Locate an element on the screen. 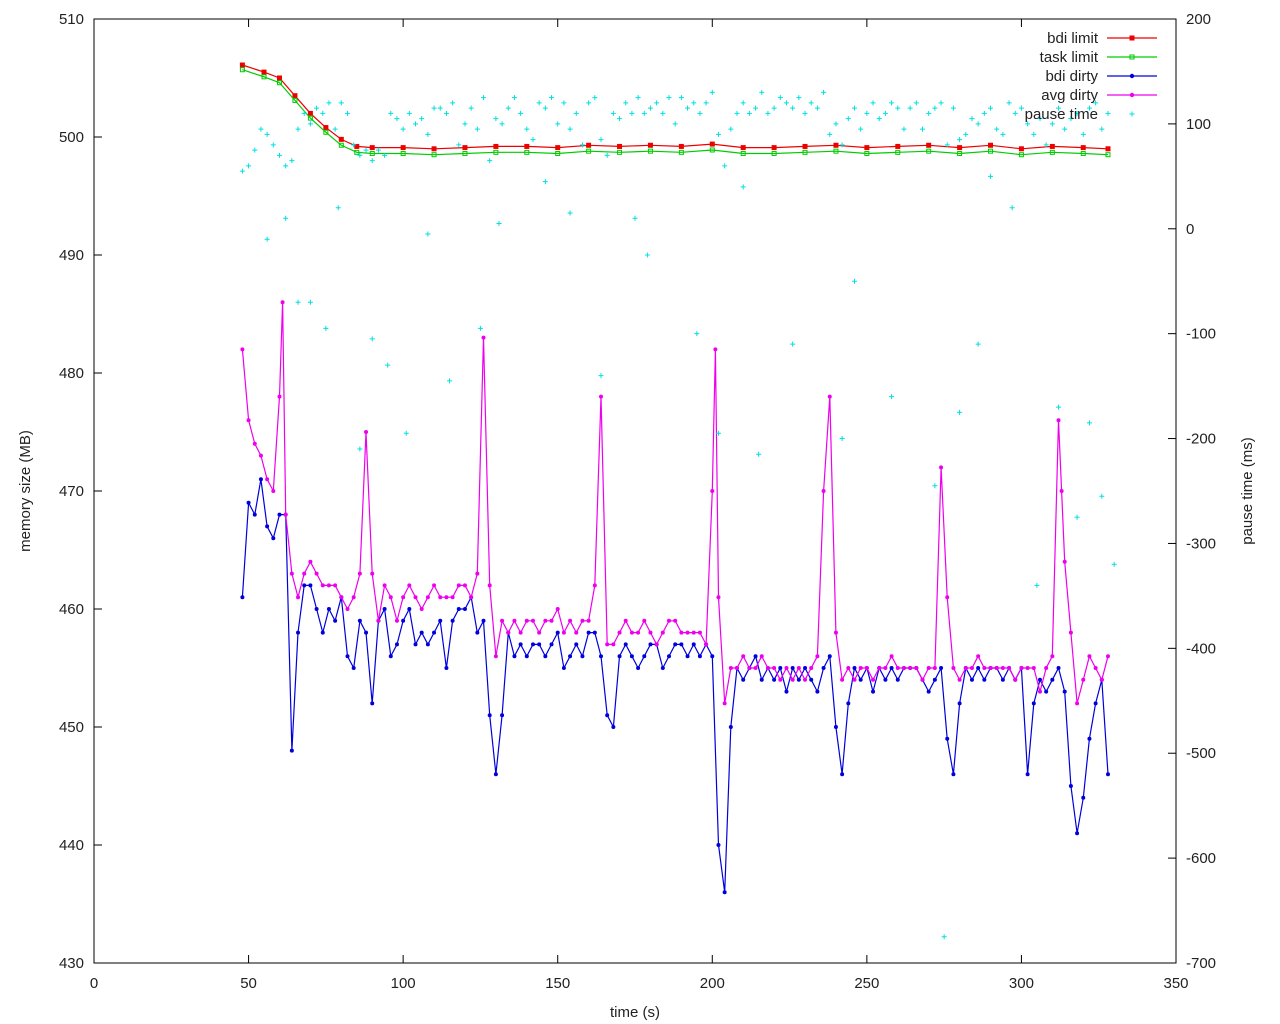  legend-label-bdi-limit: bdi limit is located at coordinates (1073, 38).